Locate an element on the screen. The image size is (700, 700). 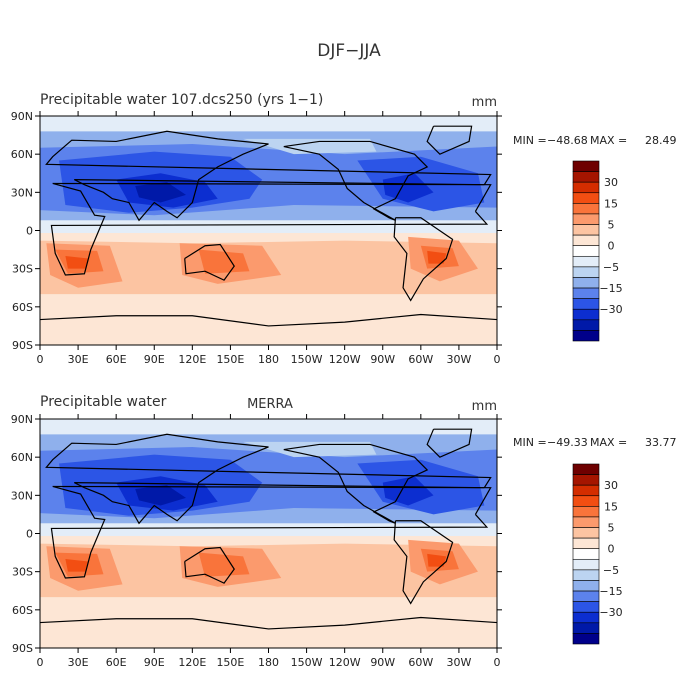
x-tick-label: 150E is located at coordinates (230, 359).